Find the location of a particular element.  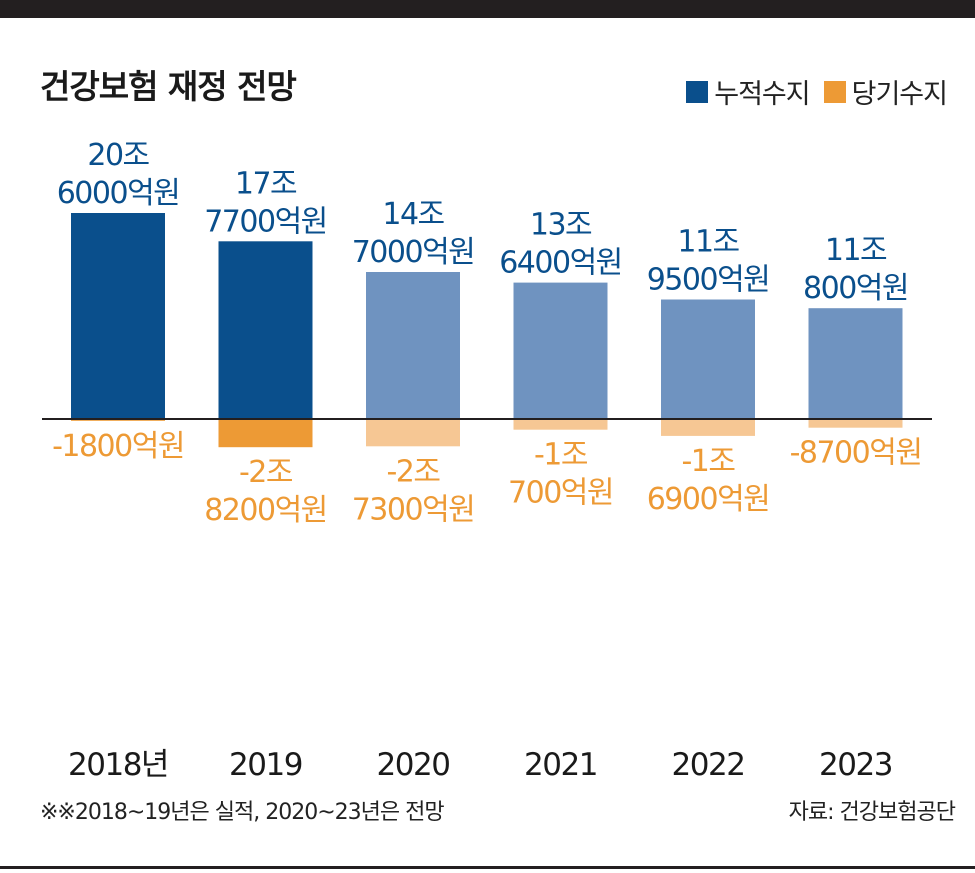

category-label-0: 2018년 is located at coordinates (118, 765).